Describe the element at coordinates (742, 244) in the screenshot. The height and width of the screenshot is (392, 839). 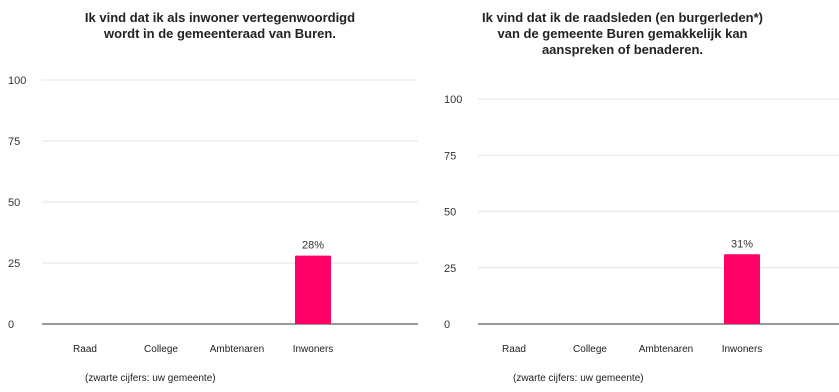
I see `data-label: 31%` at that location.